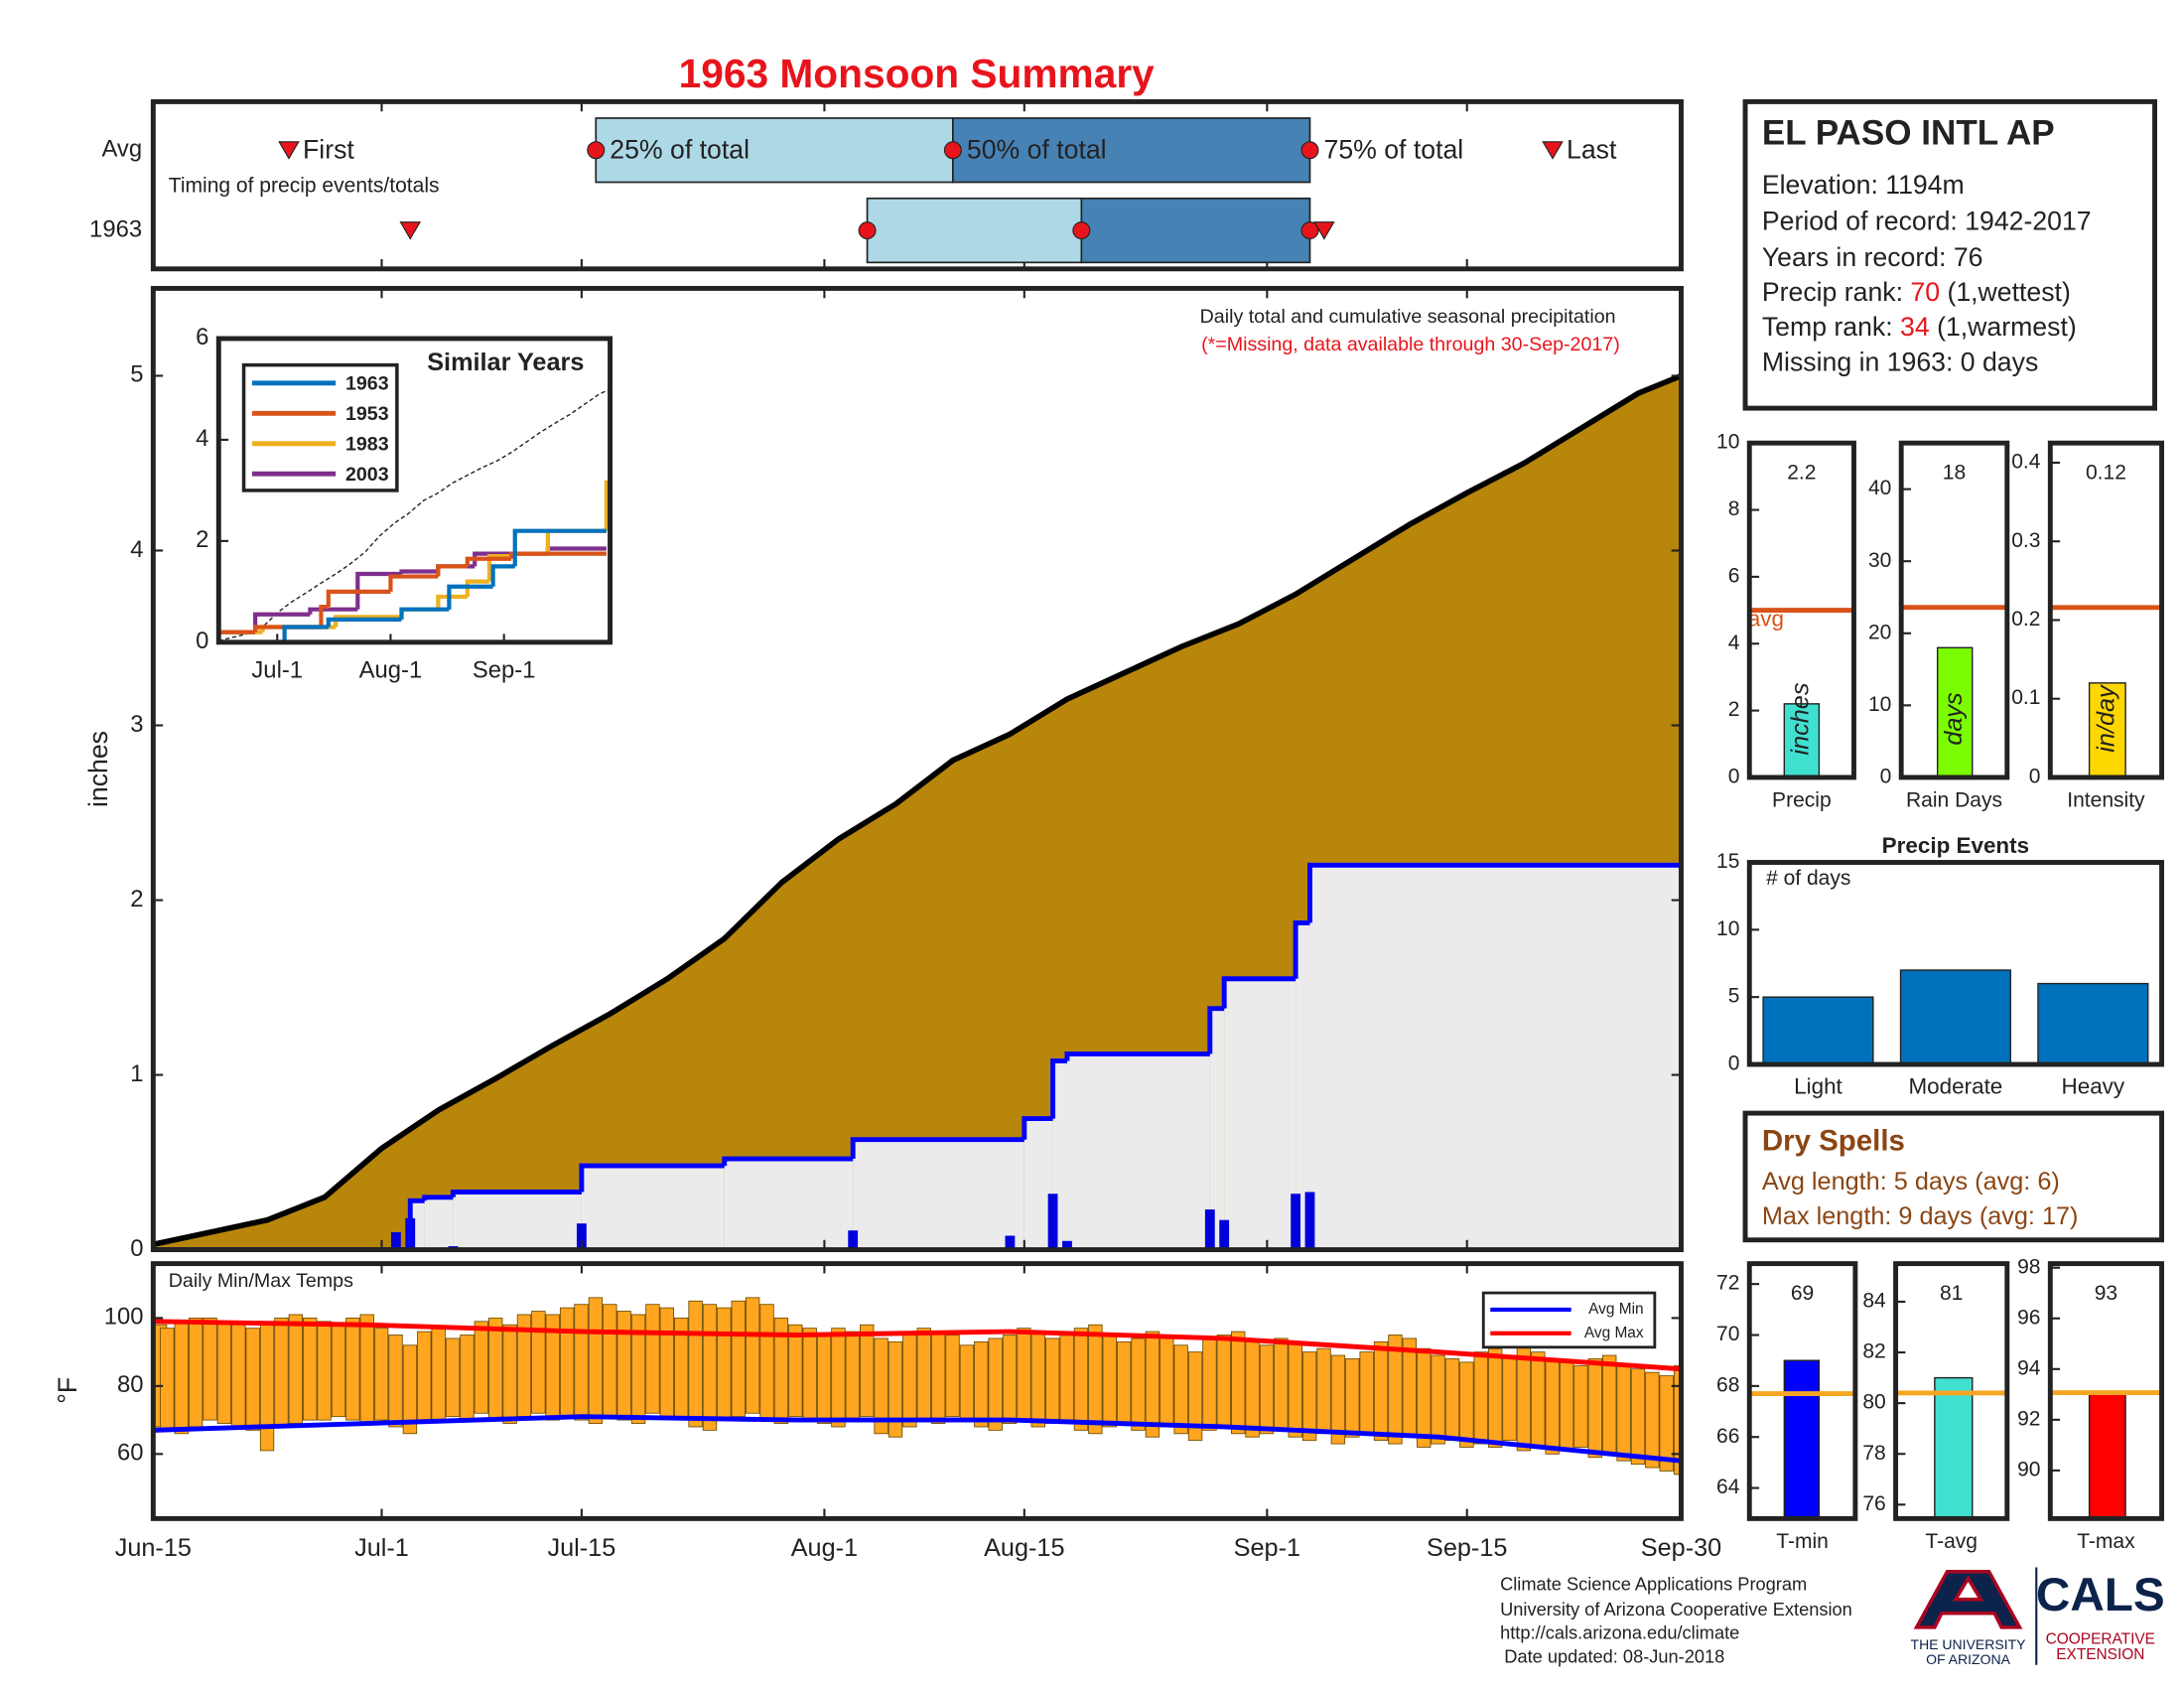  Describe the element at coordinates (1925, 292) in the screenshot. I see `rank-value: 70` at that location.